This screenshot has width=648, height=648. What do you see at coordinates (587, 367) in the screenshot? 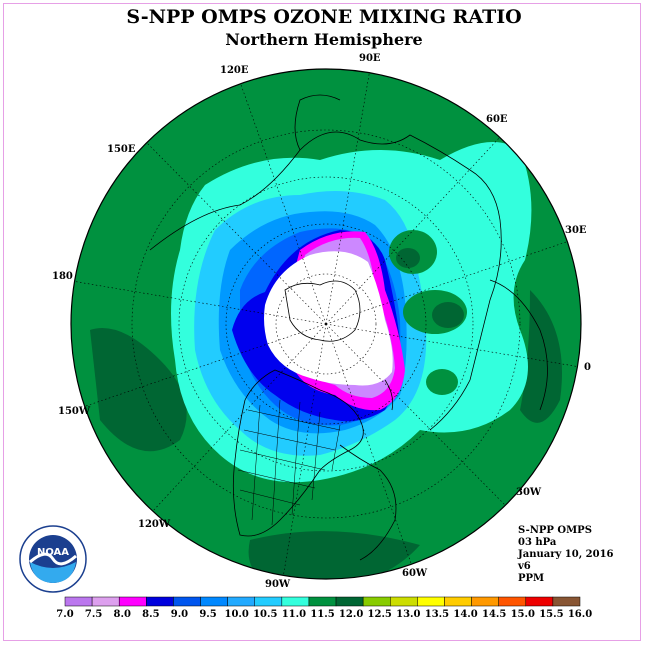
I see `lon-label-0: 0` at bounding box center [587, 367].